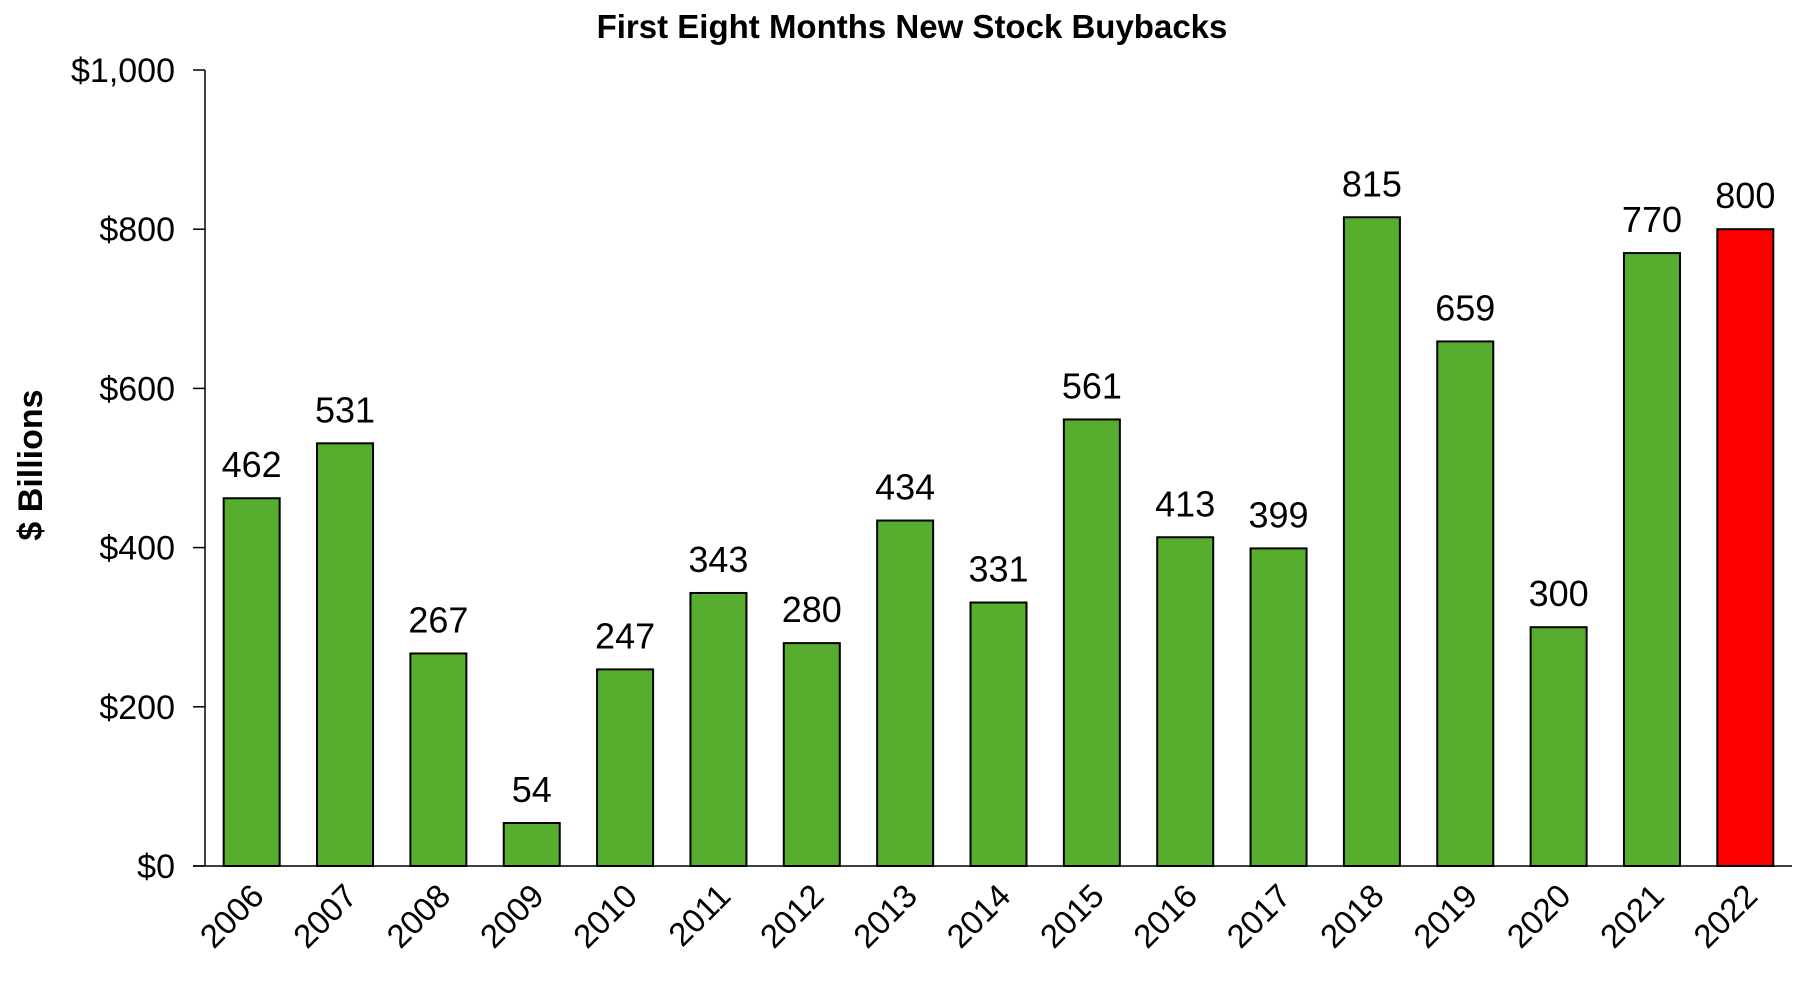  Describe the element at coordinates (232, 916) in the screenshot. I see `x-tick-label-2006: 2006` at that location.